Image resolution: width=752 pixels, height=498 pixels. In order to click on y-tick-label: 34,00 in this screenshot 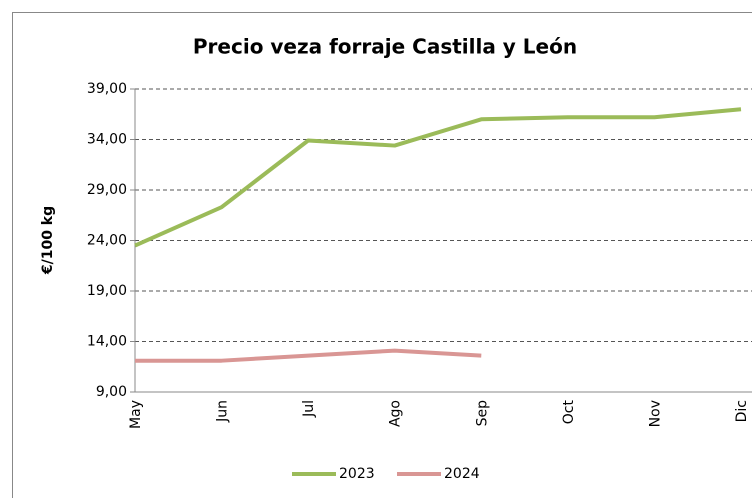, I will do `click(107, 140)`.